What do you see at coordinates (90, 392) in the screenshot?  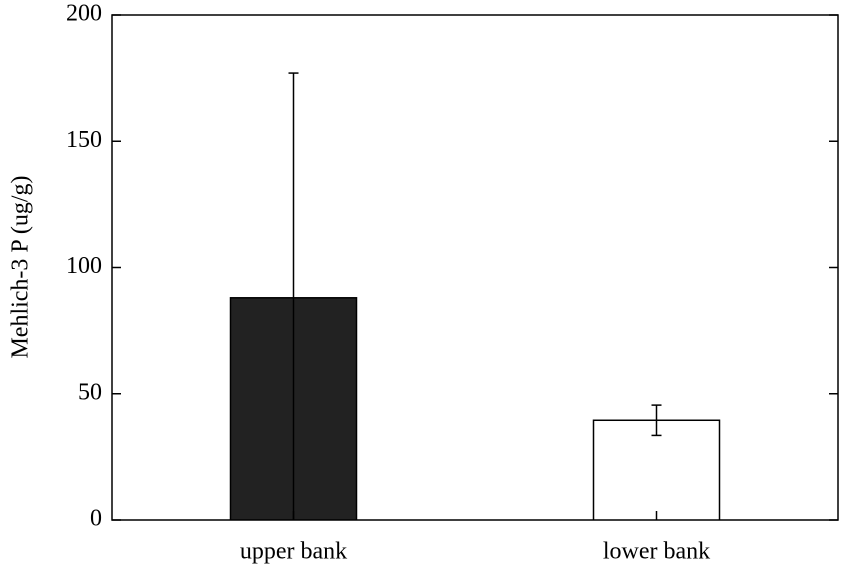 I see `y-tick-label: 50` at bounding box center [90, 392].